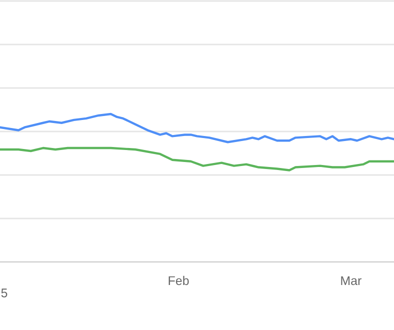 The image size is (394, 330). Describe the element at coordinates (178, 281) in the screenshot. I see `x-tick-label: Feb` at that location.